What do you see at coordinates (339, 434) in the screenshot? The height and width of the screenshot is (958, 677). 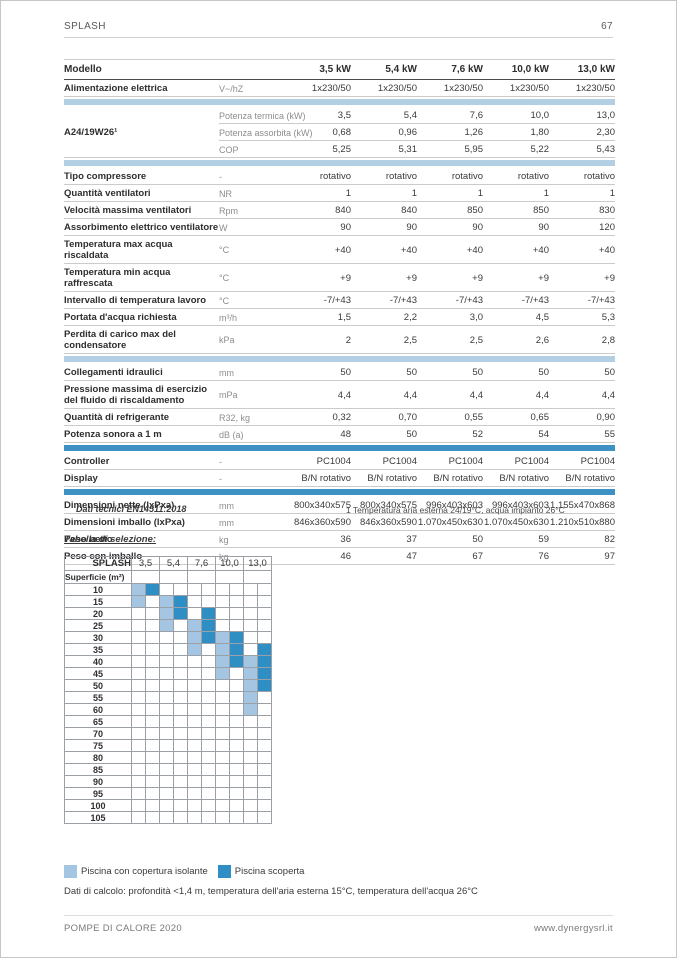 I see `spec-row: Potenza sonora a 1 m dB (a) 48 50 52 54 55` at bounding box center [339, 434].